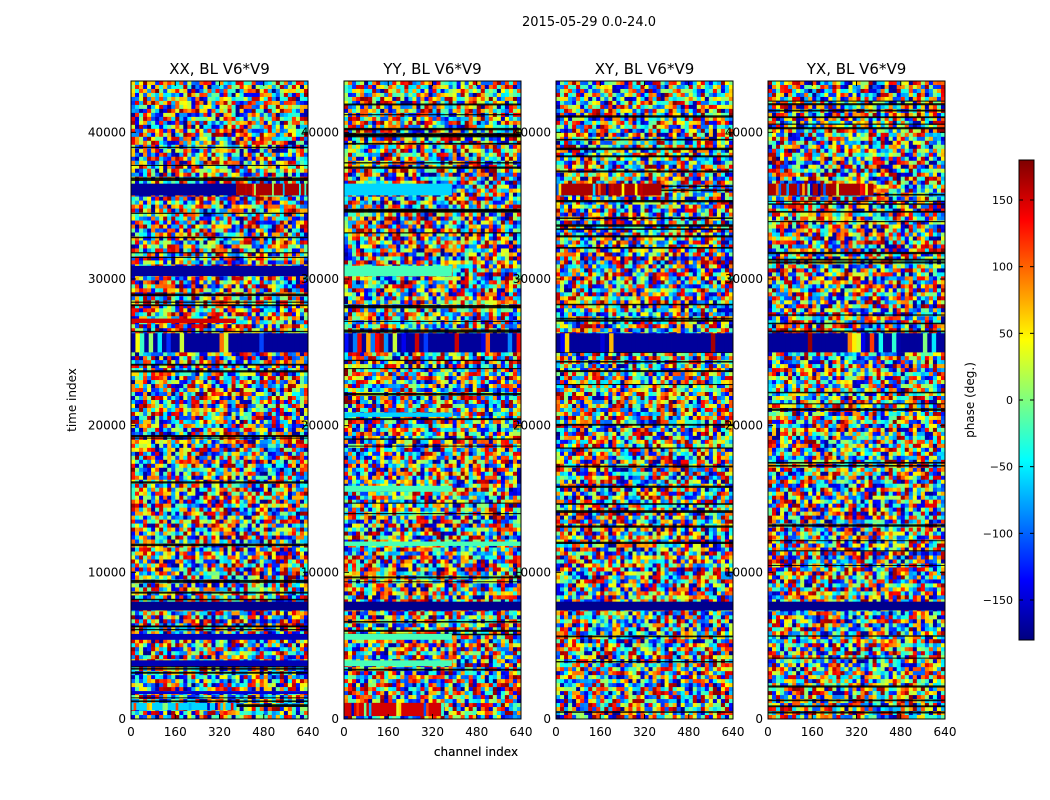 The width and height of the screenshot is (1050, 800). Describe the element at coordinates (335, 719) in the screenshot. I see `y-tick-label: 0` at that location.